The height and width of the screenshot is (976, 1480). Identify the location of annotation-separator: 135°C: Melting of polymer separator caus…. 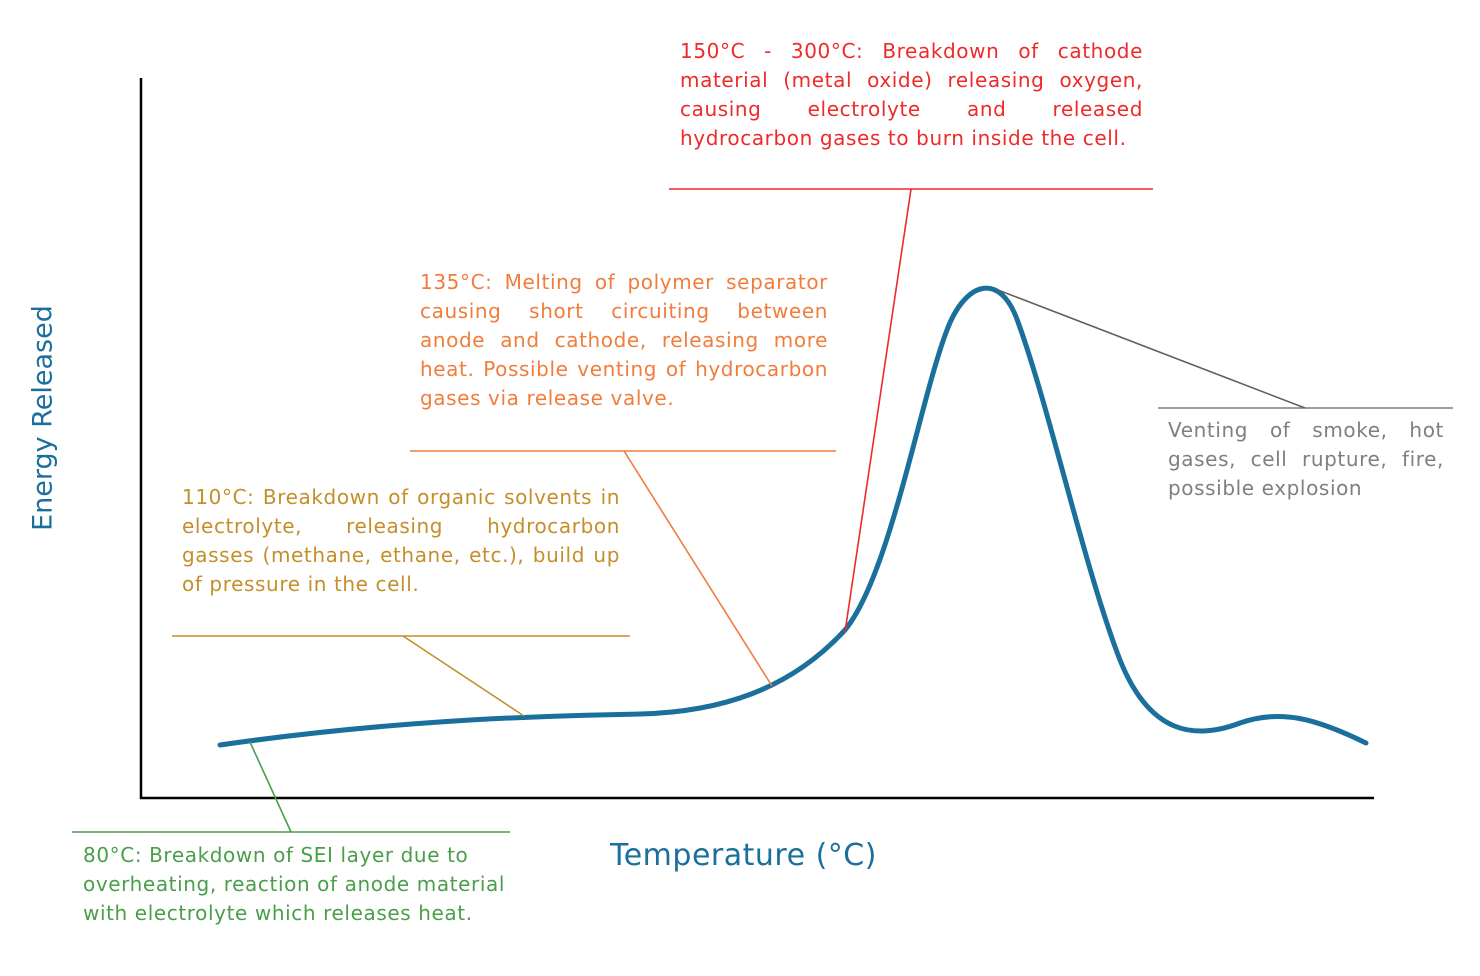
(624, 340).